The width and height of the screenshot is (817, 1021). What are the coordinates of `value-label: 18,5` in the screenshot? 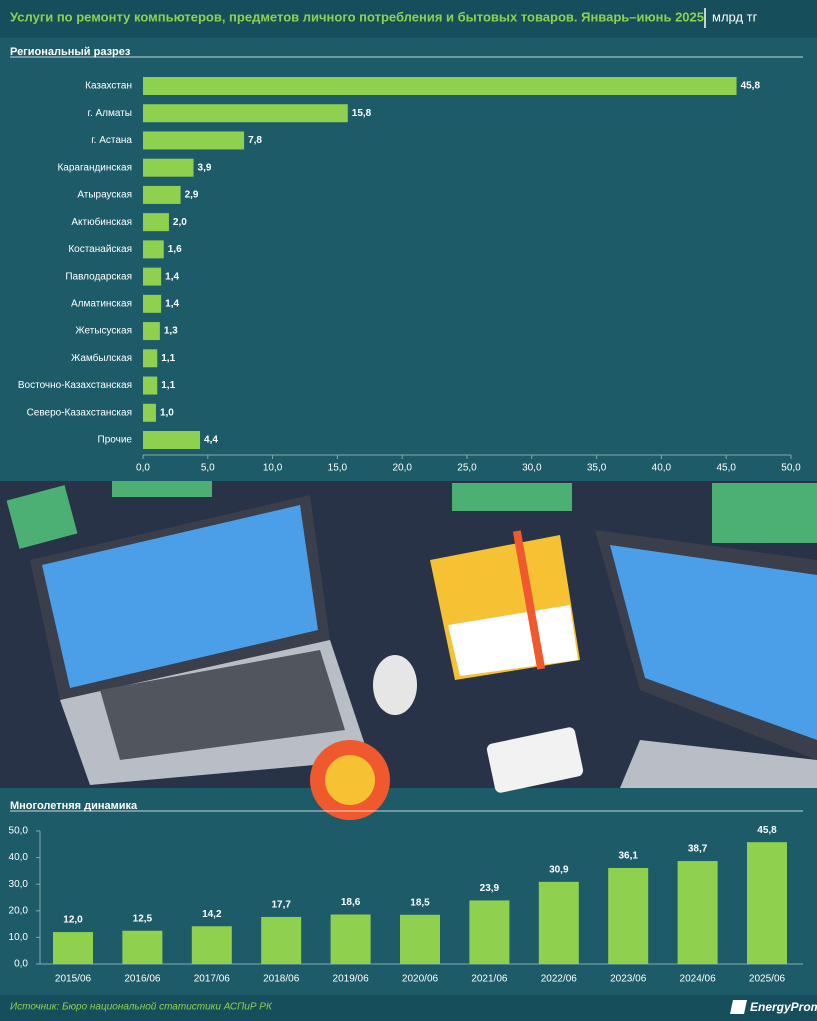 It's located at (420, 902).